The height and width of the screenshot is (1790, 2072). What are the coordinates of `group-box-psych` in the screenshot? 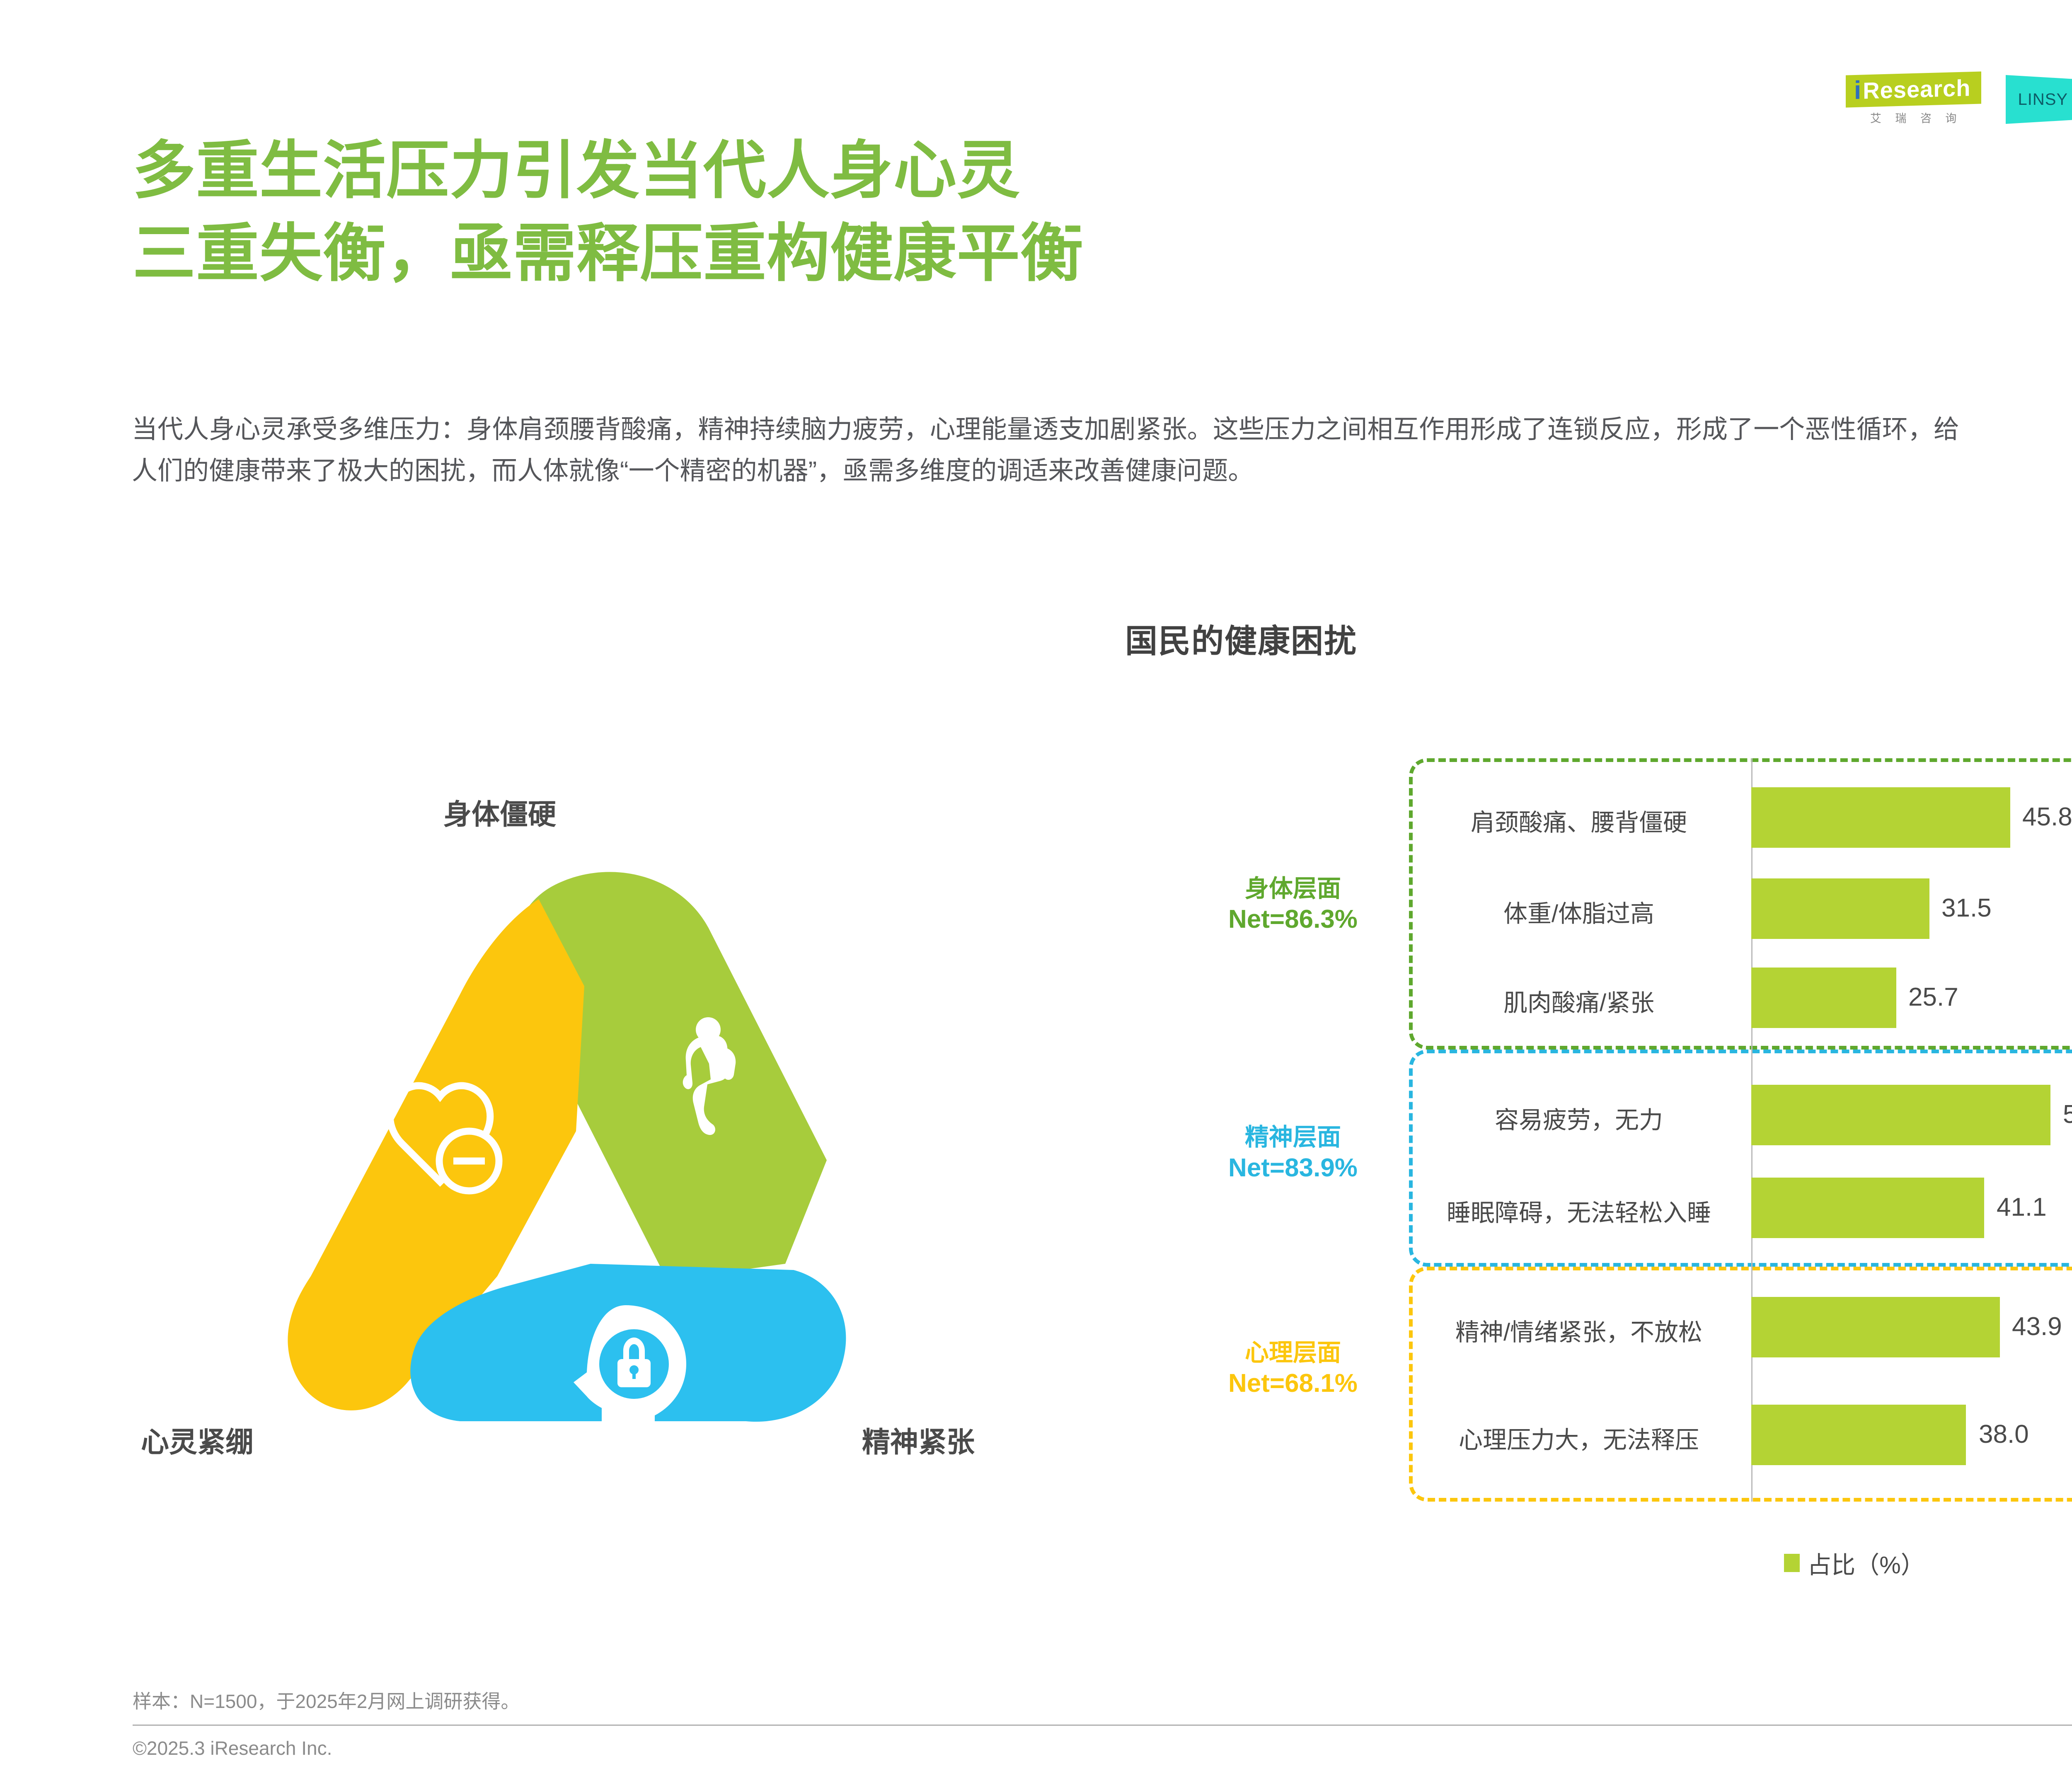 It's located at (1740, 1385).